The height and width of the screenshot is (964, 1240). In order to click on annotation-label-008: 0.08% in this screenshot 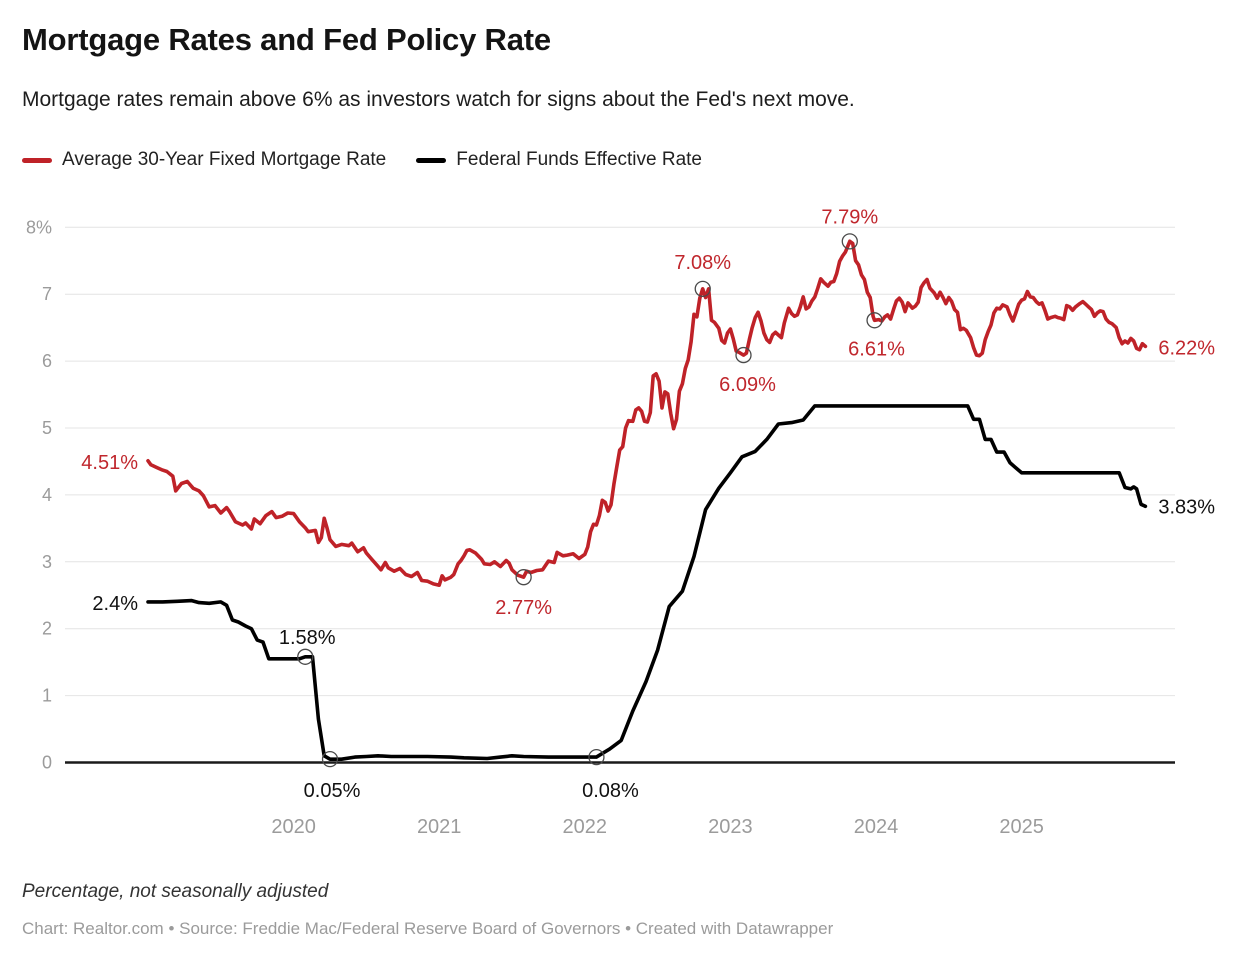, I will do `click(610, 791)`.